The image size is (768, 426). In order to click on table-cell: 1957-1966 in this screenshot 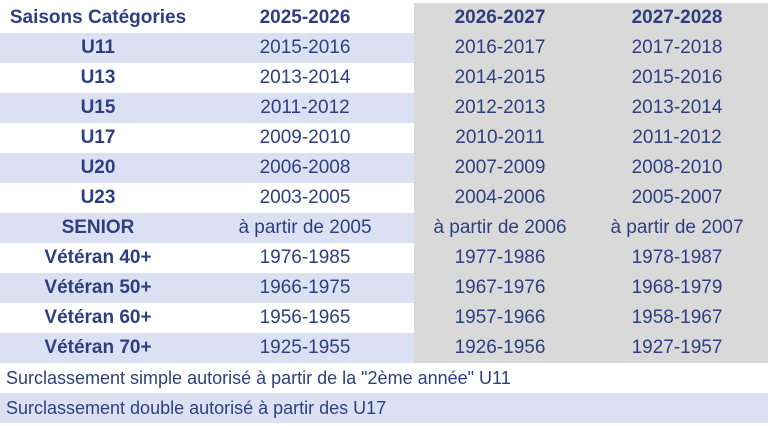, I will do `click(500, 318)`.